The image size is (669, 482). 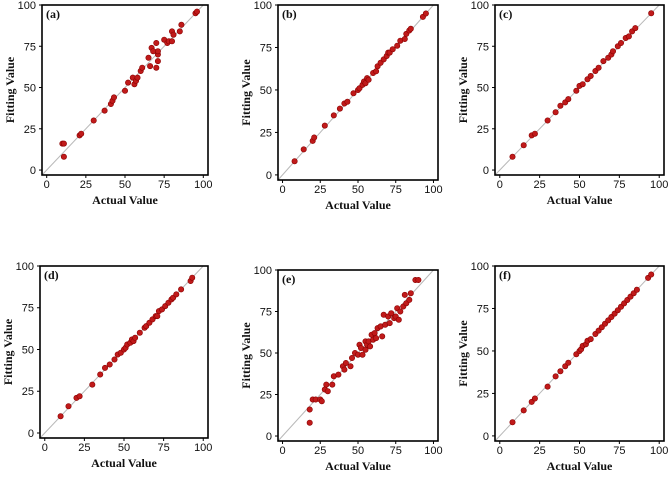 What do you see at coordinates (505, 275) in the screenshot?
I see `panel-label: (f)` at bounding box center [505, 275].